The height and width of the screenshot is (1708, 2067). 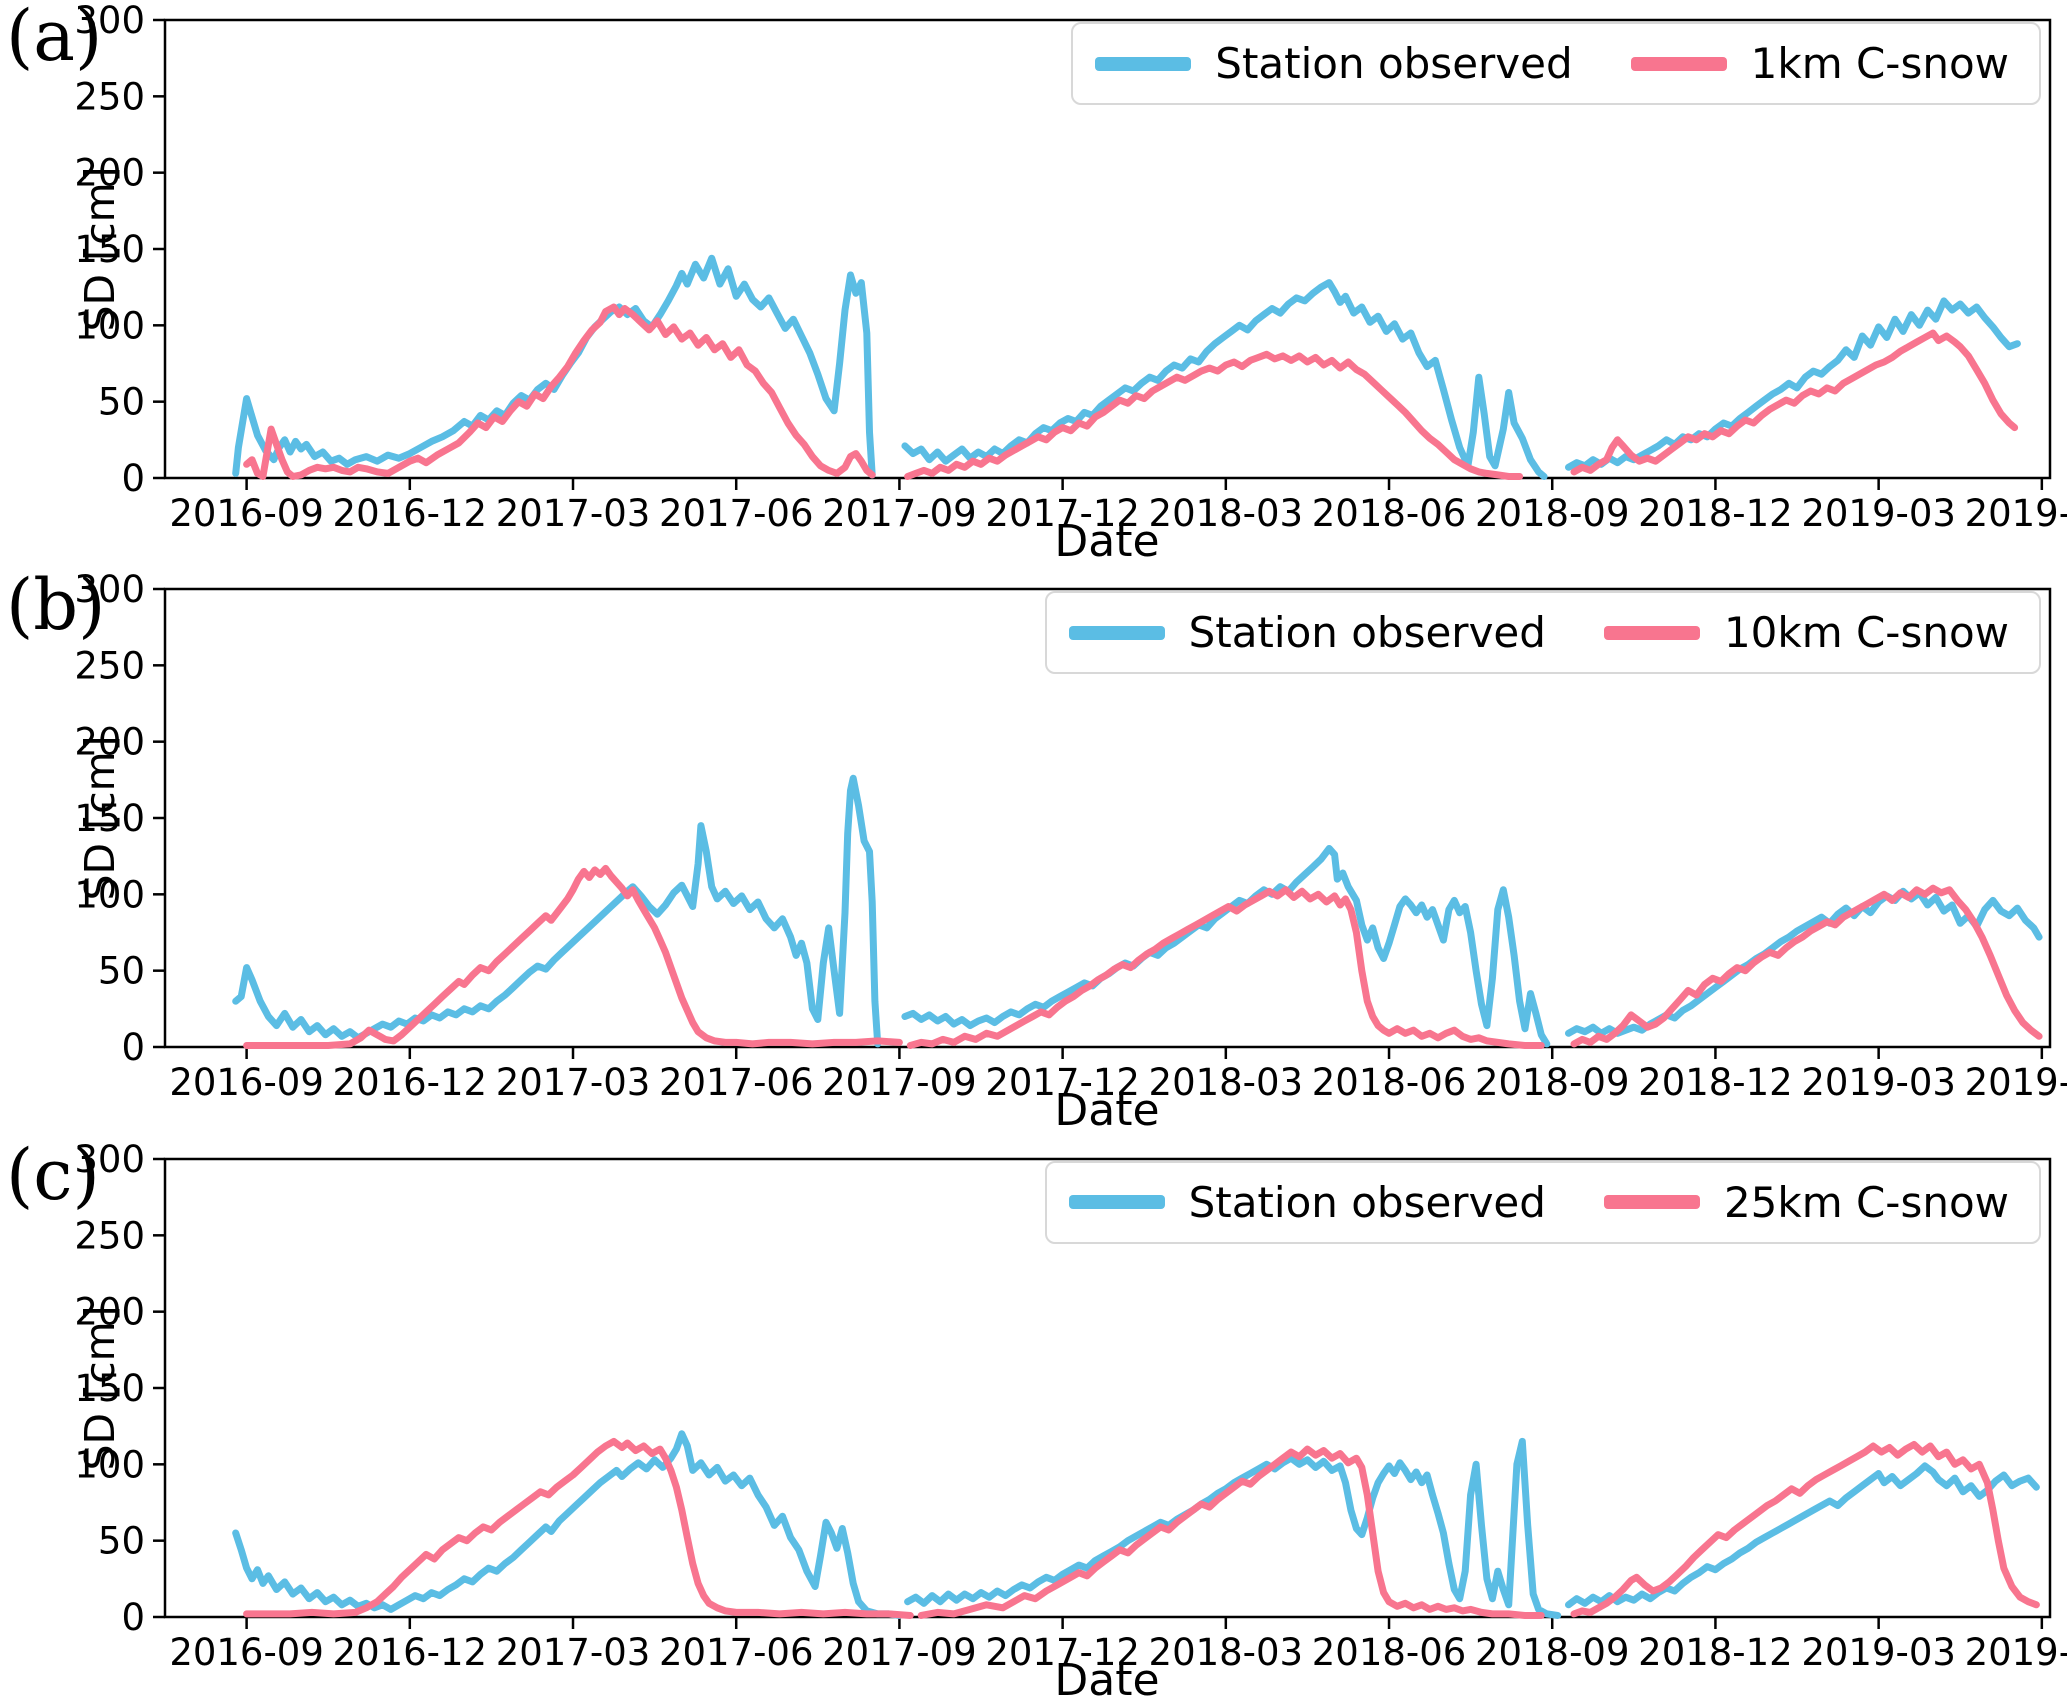 I want to click on panel-a-legend: Station observed 1km C-snow, so click(x=1556, y=63).